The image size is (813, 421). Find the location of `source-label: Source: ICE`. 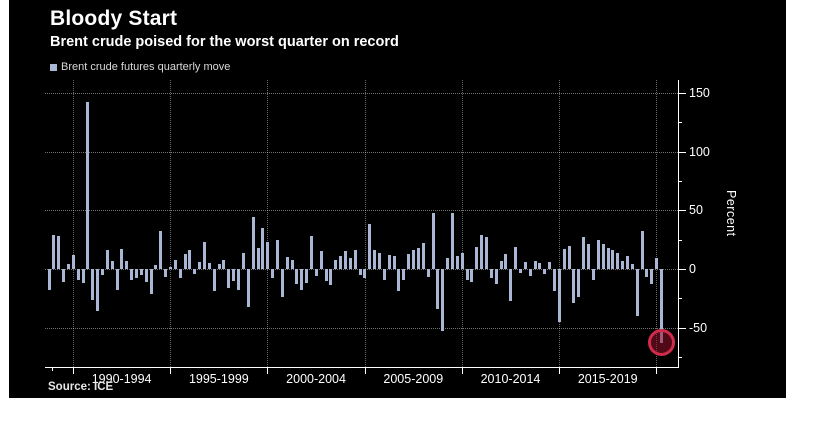

source-label: Source: ICE is located at coordinates (81, 387).